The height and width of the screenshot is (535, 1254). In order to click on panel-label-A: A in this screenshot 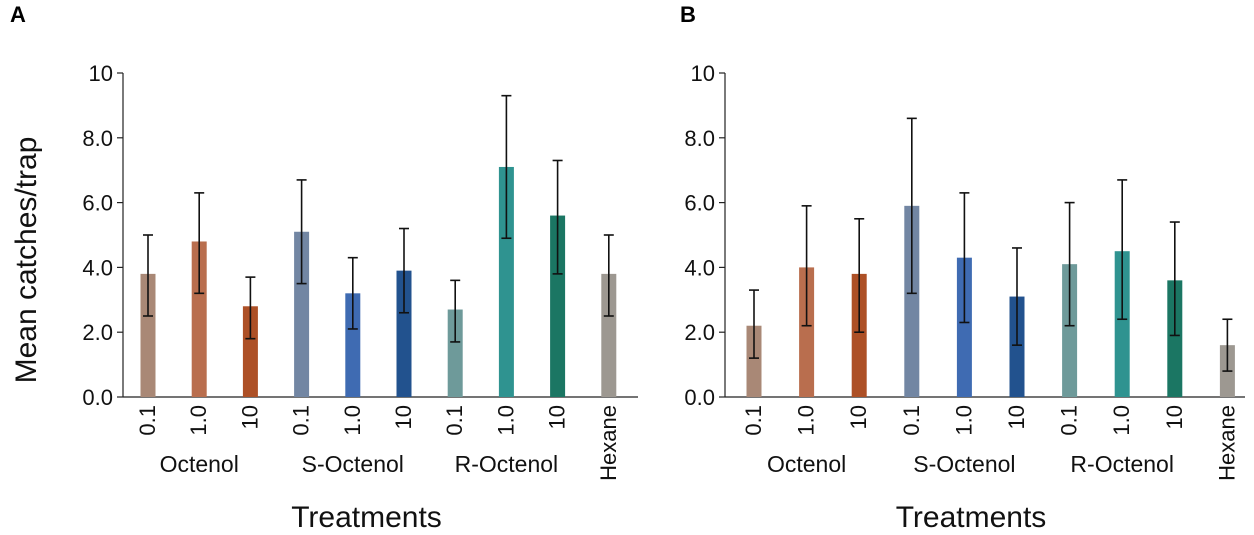, I will do `click(18, 14)`.